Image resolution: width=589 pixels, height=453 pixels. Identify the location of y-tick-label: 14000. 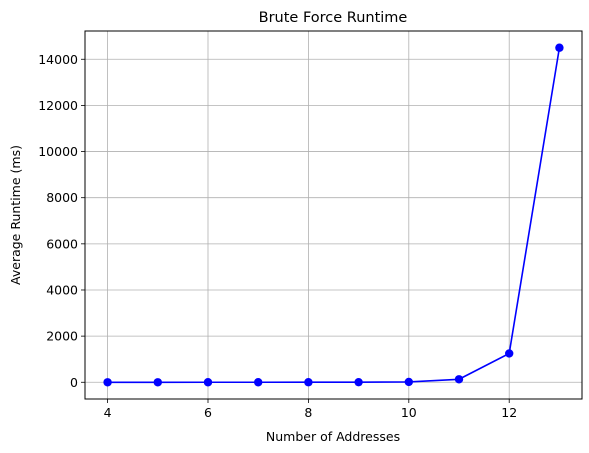
(58, 59).